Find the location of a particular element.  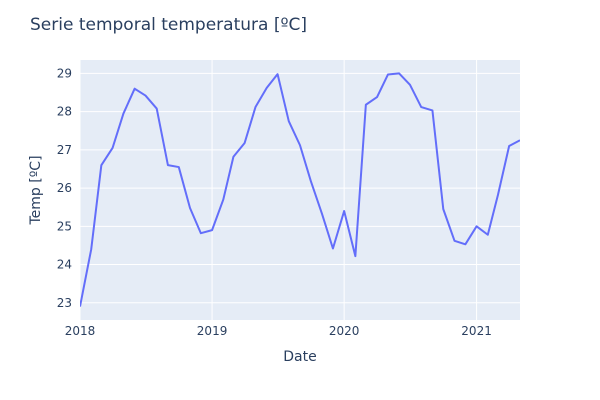

y-axis-title: Temp [ºC] is located at coordinates (36, 190).